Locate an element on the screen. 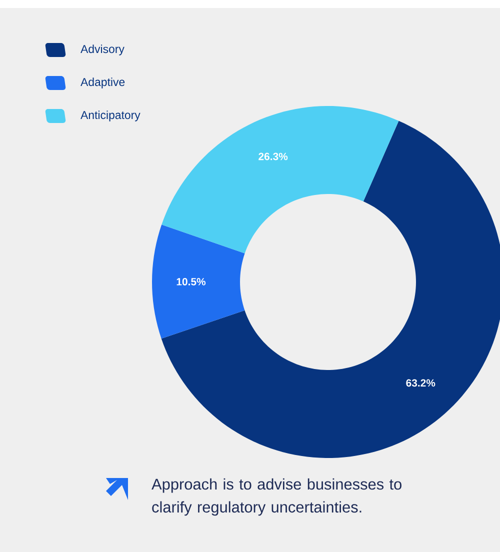  text: Approach is to advise businesses to clarify regulatory uncertainties. is located at coordinates (277, 497).